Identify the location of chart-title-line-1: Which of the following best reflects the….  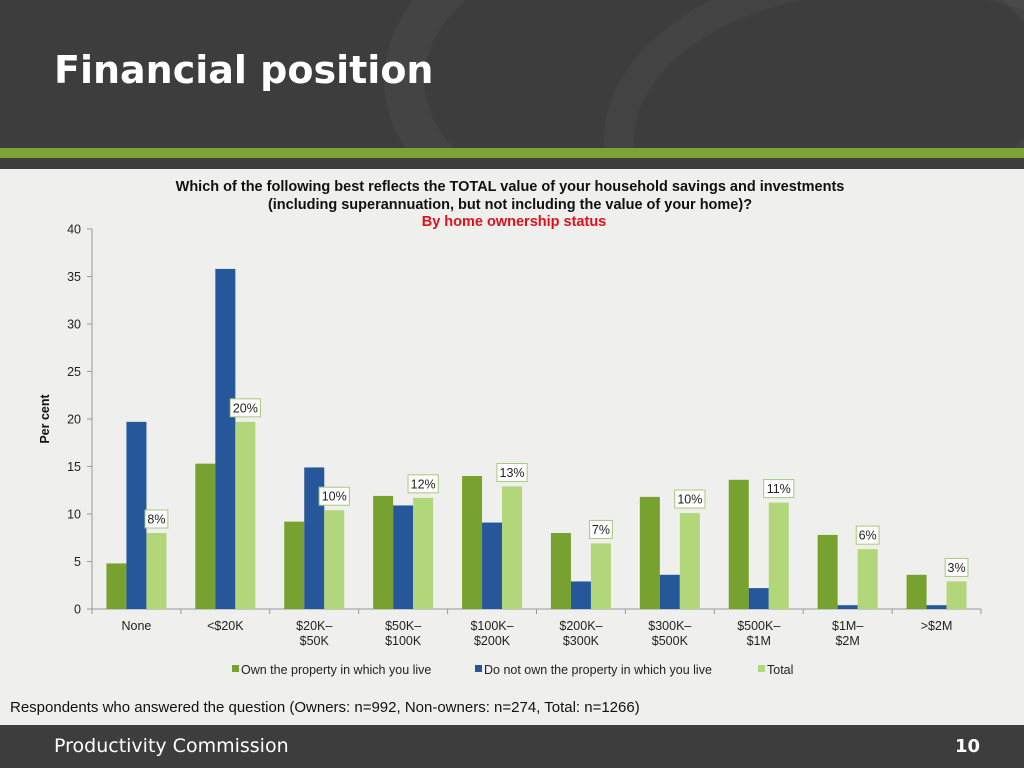
(510, 187).